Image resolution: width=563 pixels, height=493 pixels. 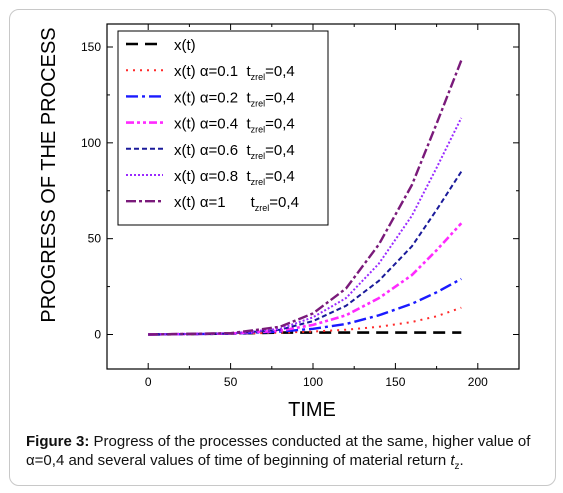 What do you see at coordinates (212, 124) in the screenshot?
I see `legend-entry-main: x(t) α=0.4 t` at bounding box center [212, 124].